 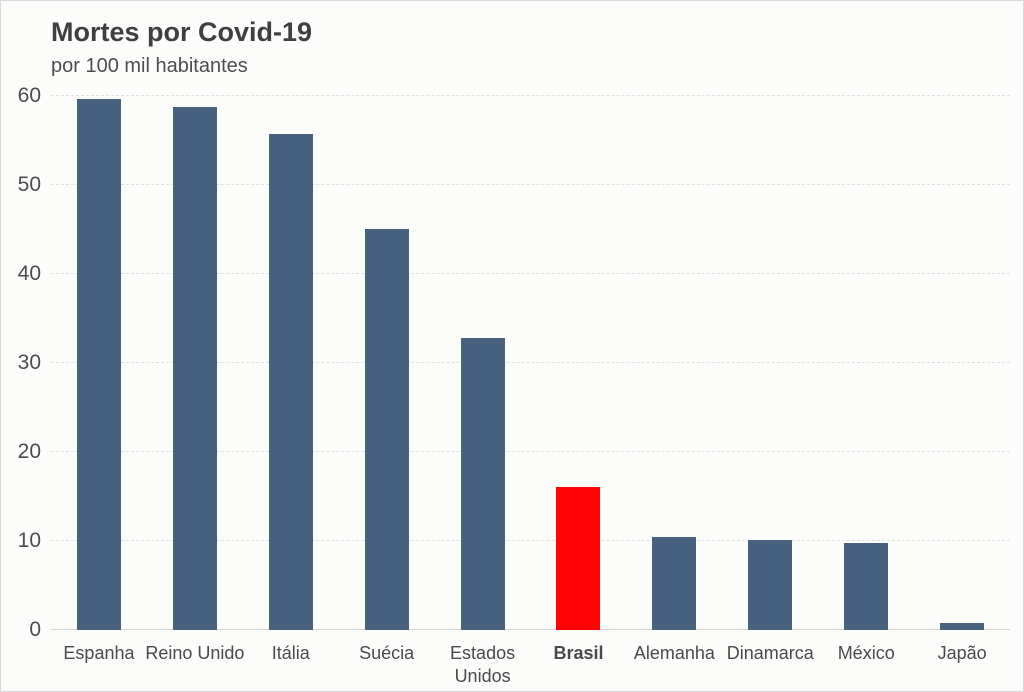 What do you see at coordinates (99, 653) in the screenshot?
I see `x-category-label: Espanha` at bounding box center [99, 653].